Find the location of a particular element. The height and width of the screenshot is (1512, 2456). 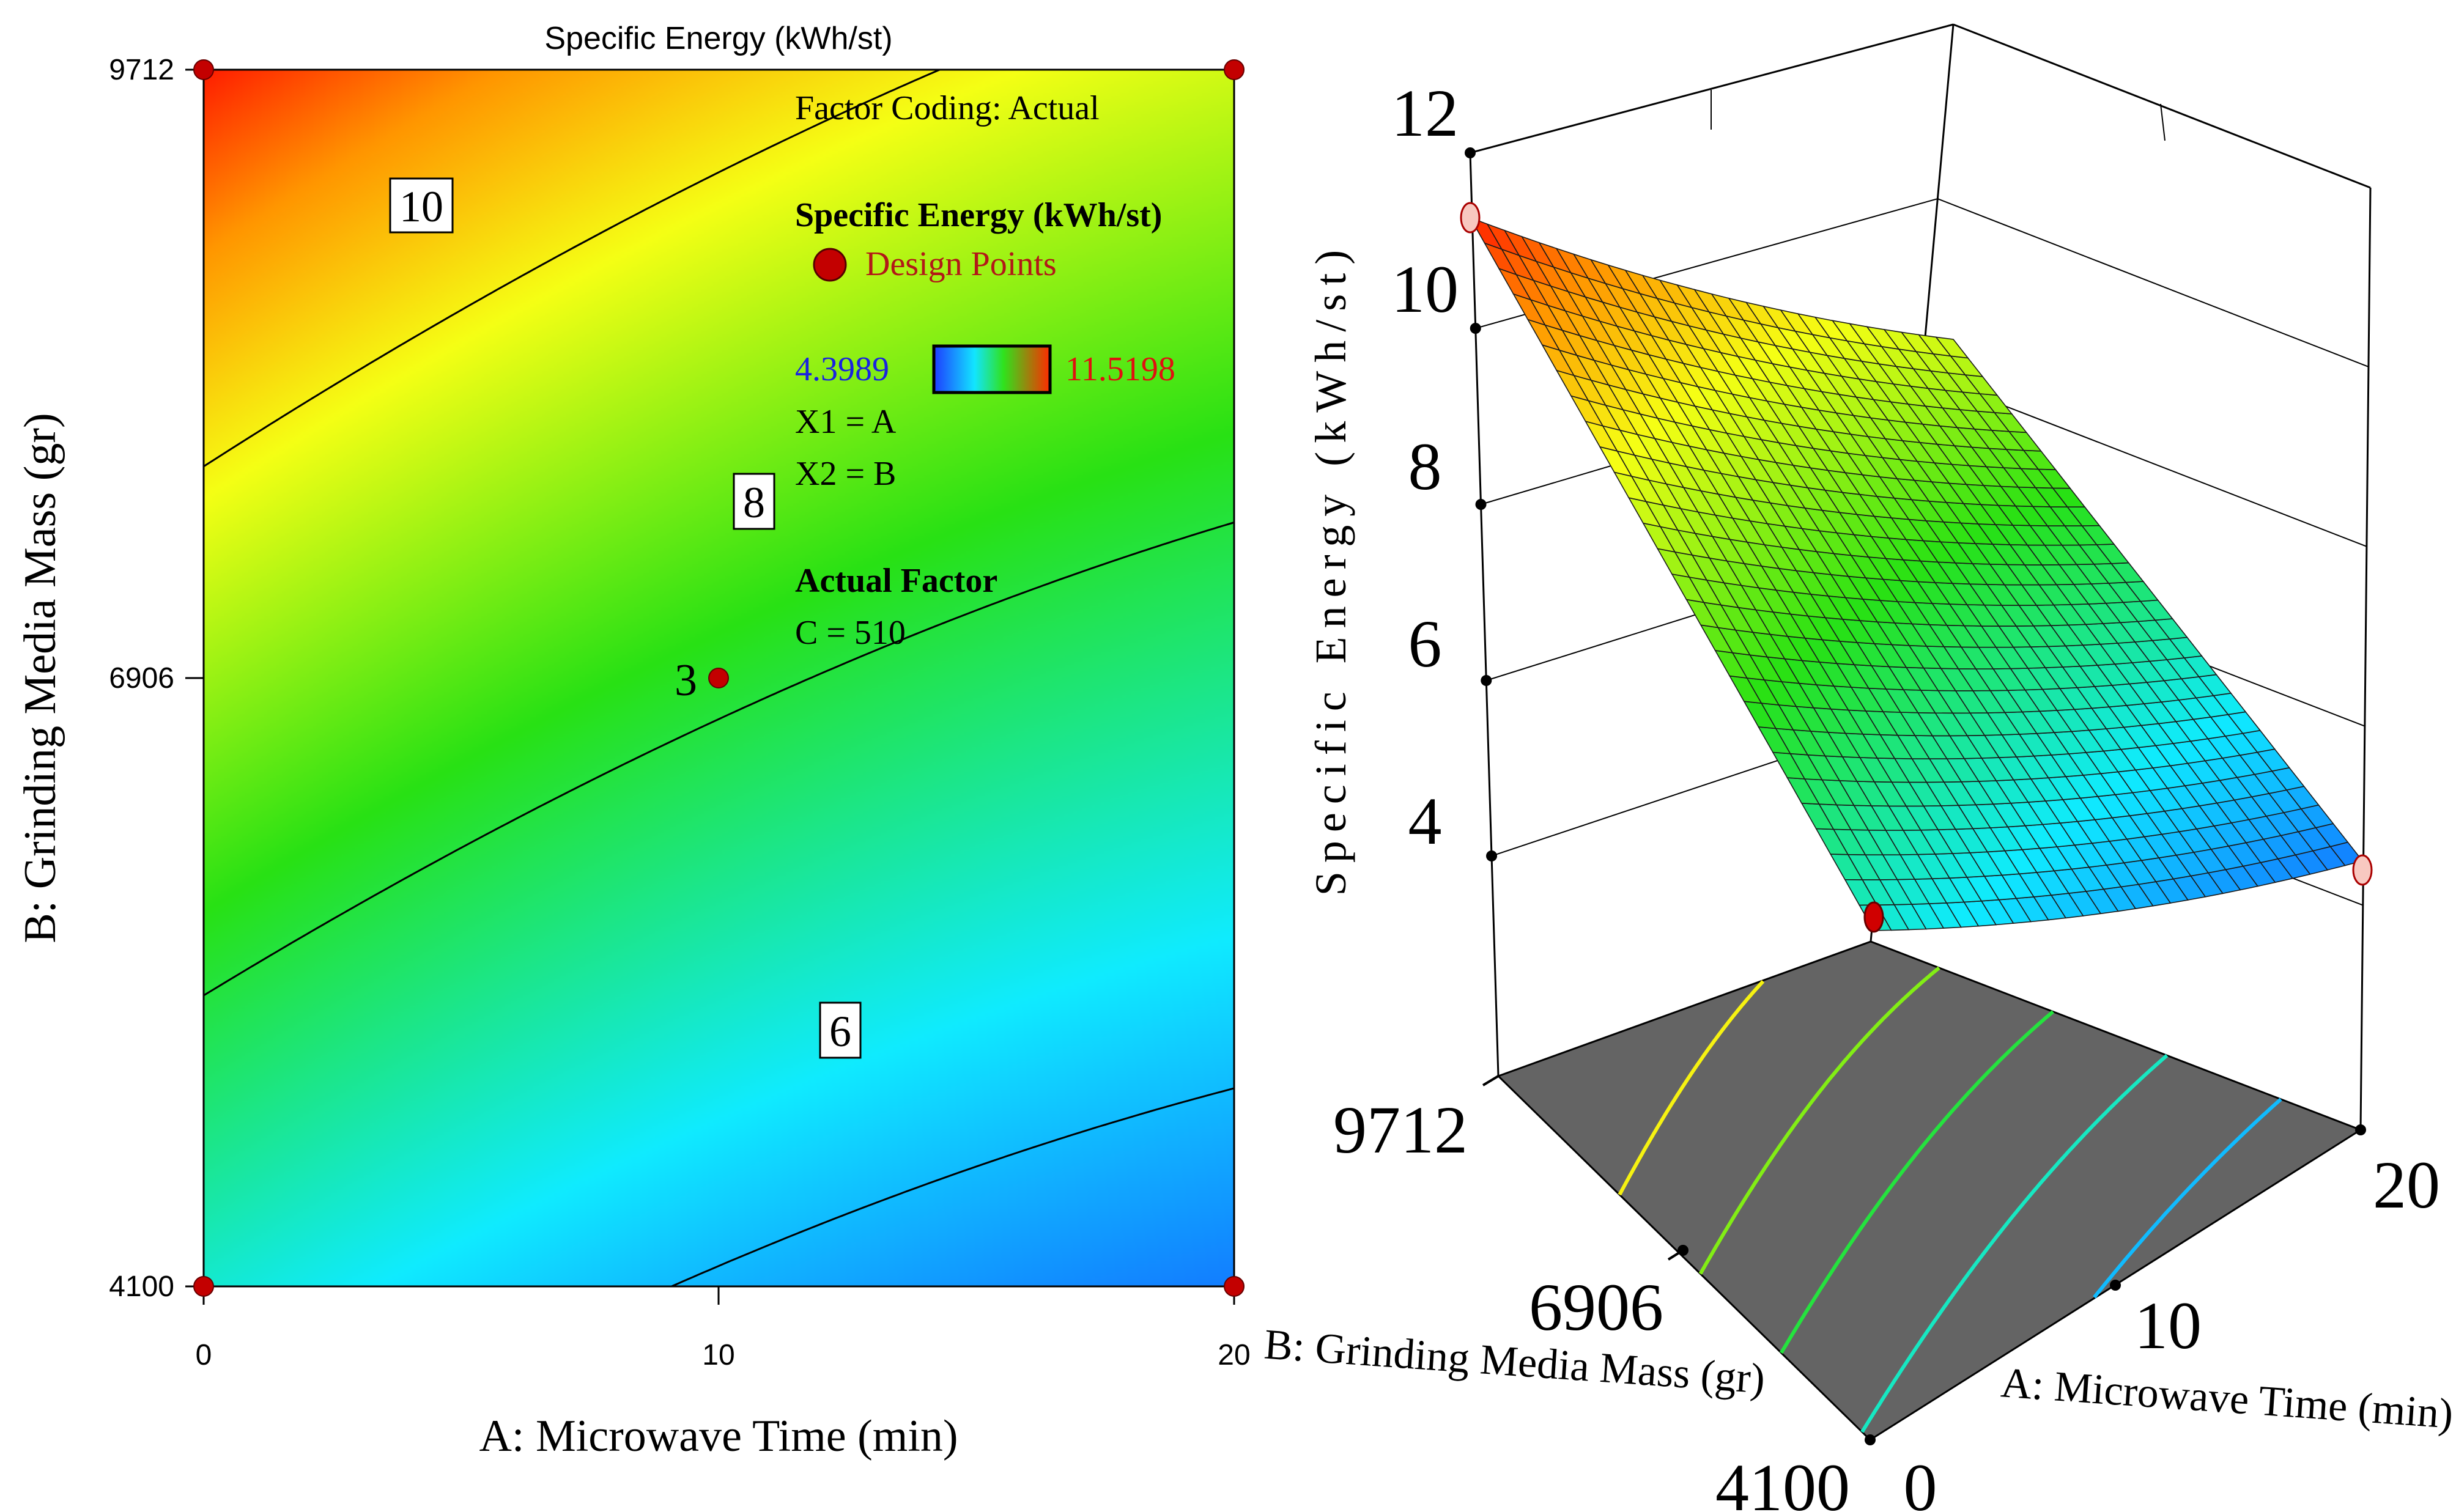

a-axis-label: A: Microwave Time (min) is located at coordinates (2226, 1398).